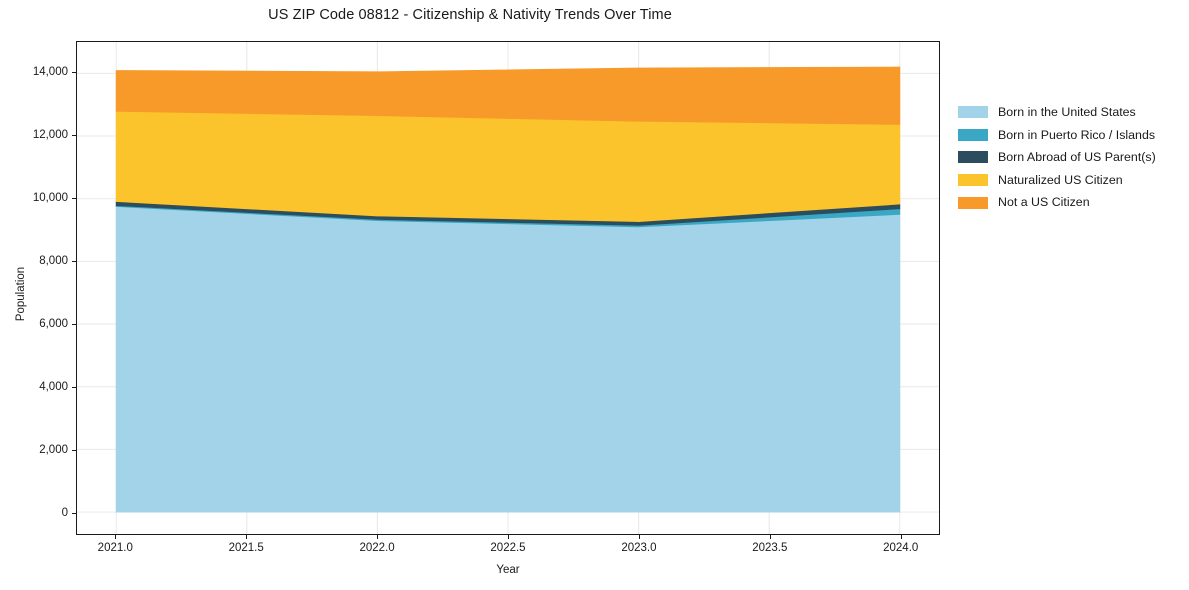 The width and height of the screenshot is (1189, 590). I want to click on x-axis-tick-label: 2021.5, so click(246, 548).